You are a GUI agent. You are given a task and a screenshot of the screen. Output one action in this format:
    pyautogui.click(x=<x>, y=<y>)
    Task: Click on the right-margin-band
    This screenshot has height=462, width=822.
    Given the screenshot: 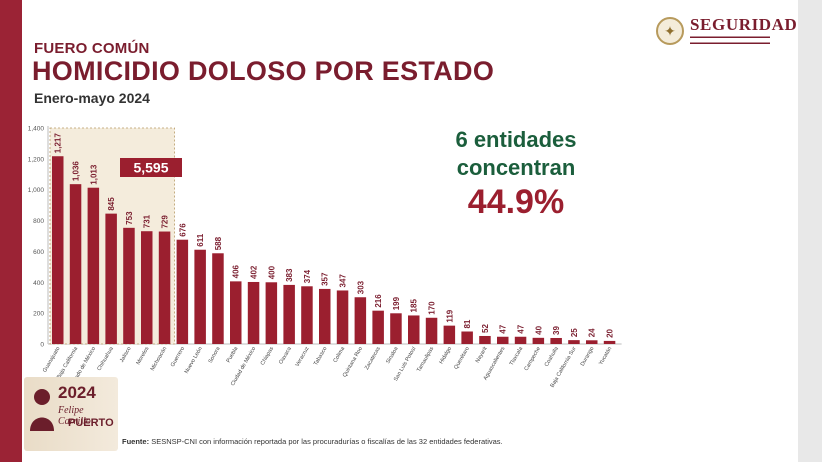 What is the action you would take?
    pyautogui.click(x=810, y=231)
    